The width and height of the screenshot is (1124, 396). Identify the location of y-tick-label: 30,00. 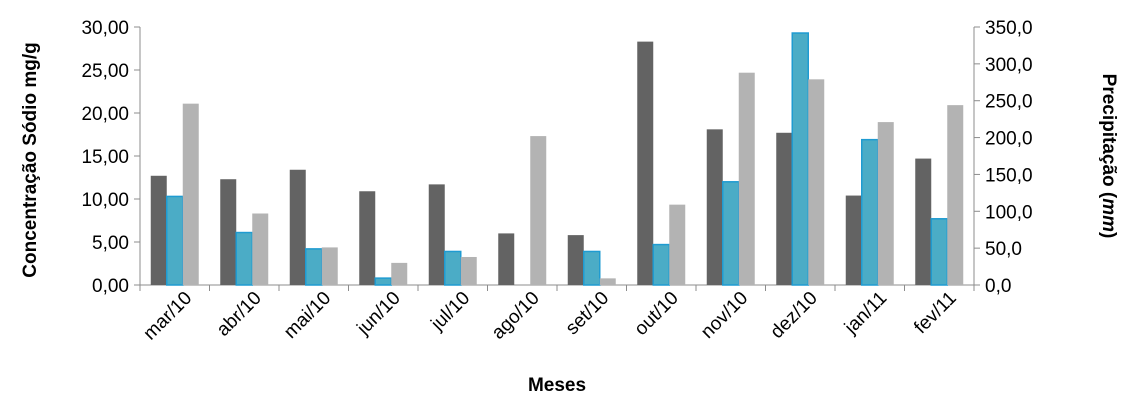
(105, 28).